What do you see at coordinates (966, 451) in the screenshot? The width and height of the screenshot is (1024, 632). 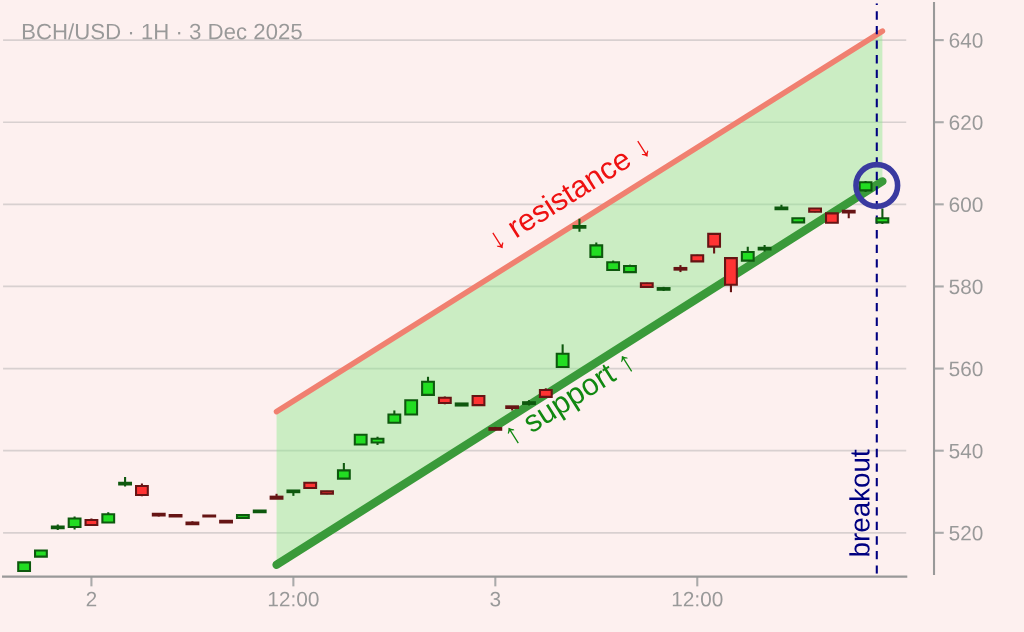 I see `y-tick-label: 540` at bounding box center [966, 451].